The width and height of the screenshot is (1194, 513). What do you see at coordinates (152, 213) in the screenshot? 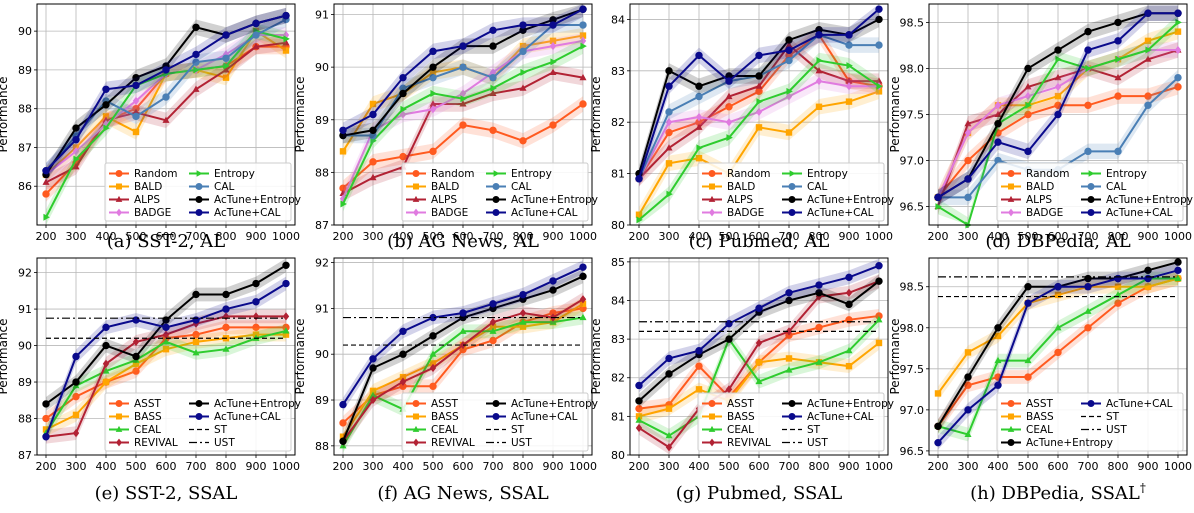
I see `legend-label: BADGE` at bounding box center [152, 213].